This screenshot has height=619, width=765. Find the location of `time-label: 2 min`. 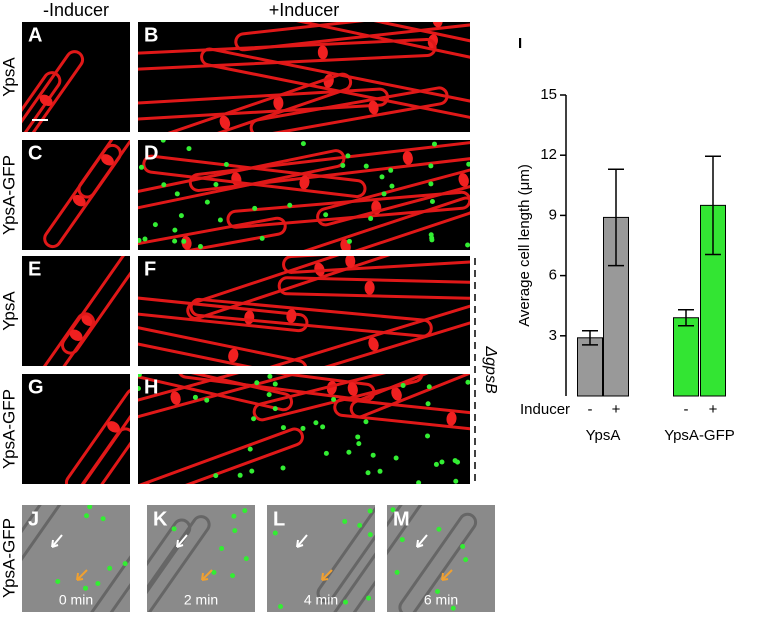

time-label: 2 min is located at coordinates (201, 600).